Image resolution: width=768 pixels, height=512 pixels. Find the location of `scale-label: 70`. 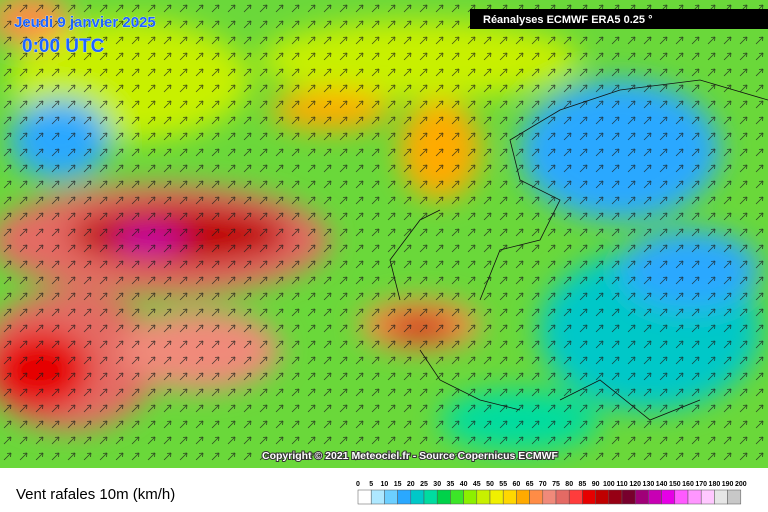

scale-label: 70 is located at coordinates (543, 484).